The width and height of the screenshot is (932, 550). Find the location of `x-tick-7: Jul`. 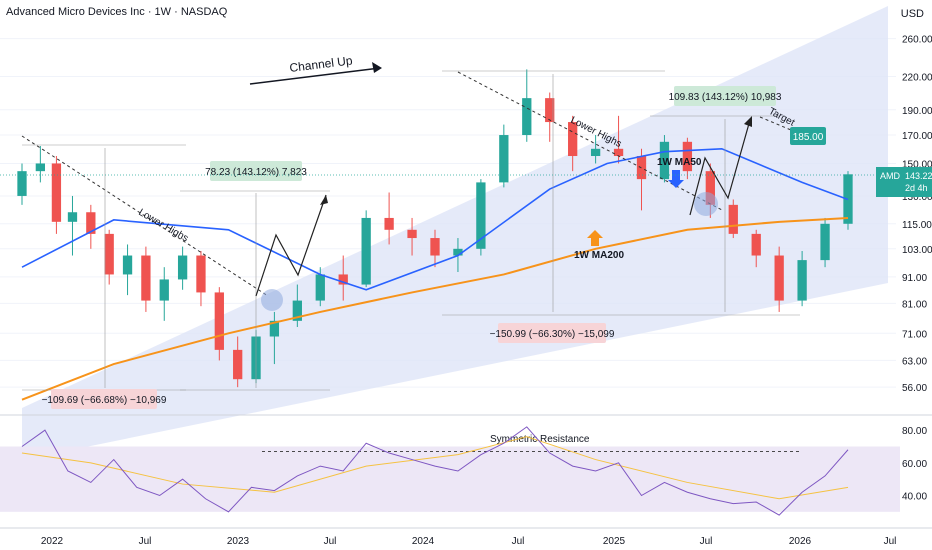

x-tick-7: Jul is located at coordinates (706, 541).